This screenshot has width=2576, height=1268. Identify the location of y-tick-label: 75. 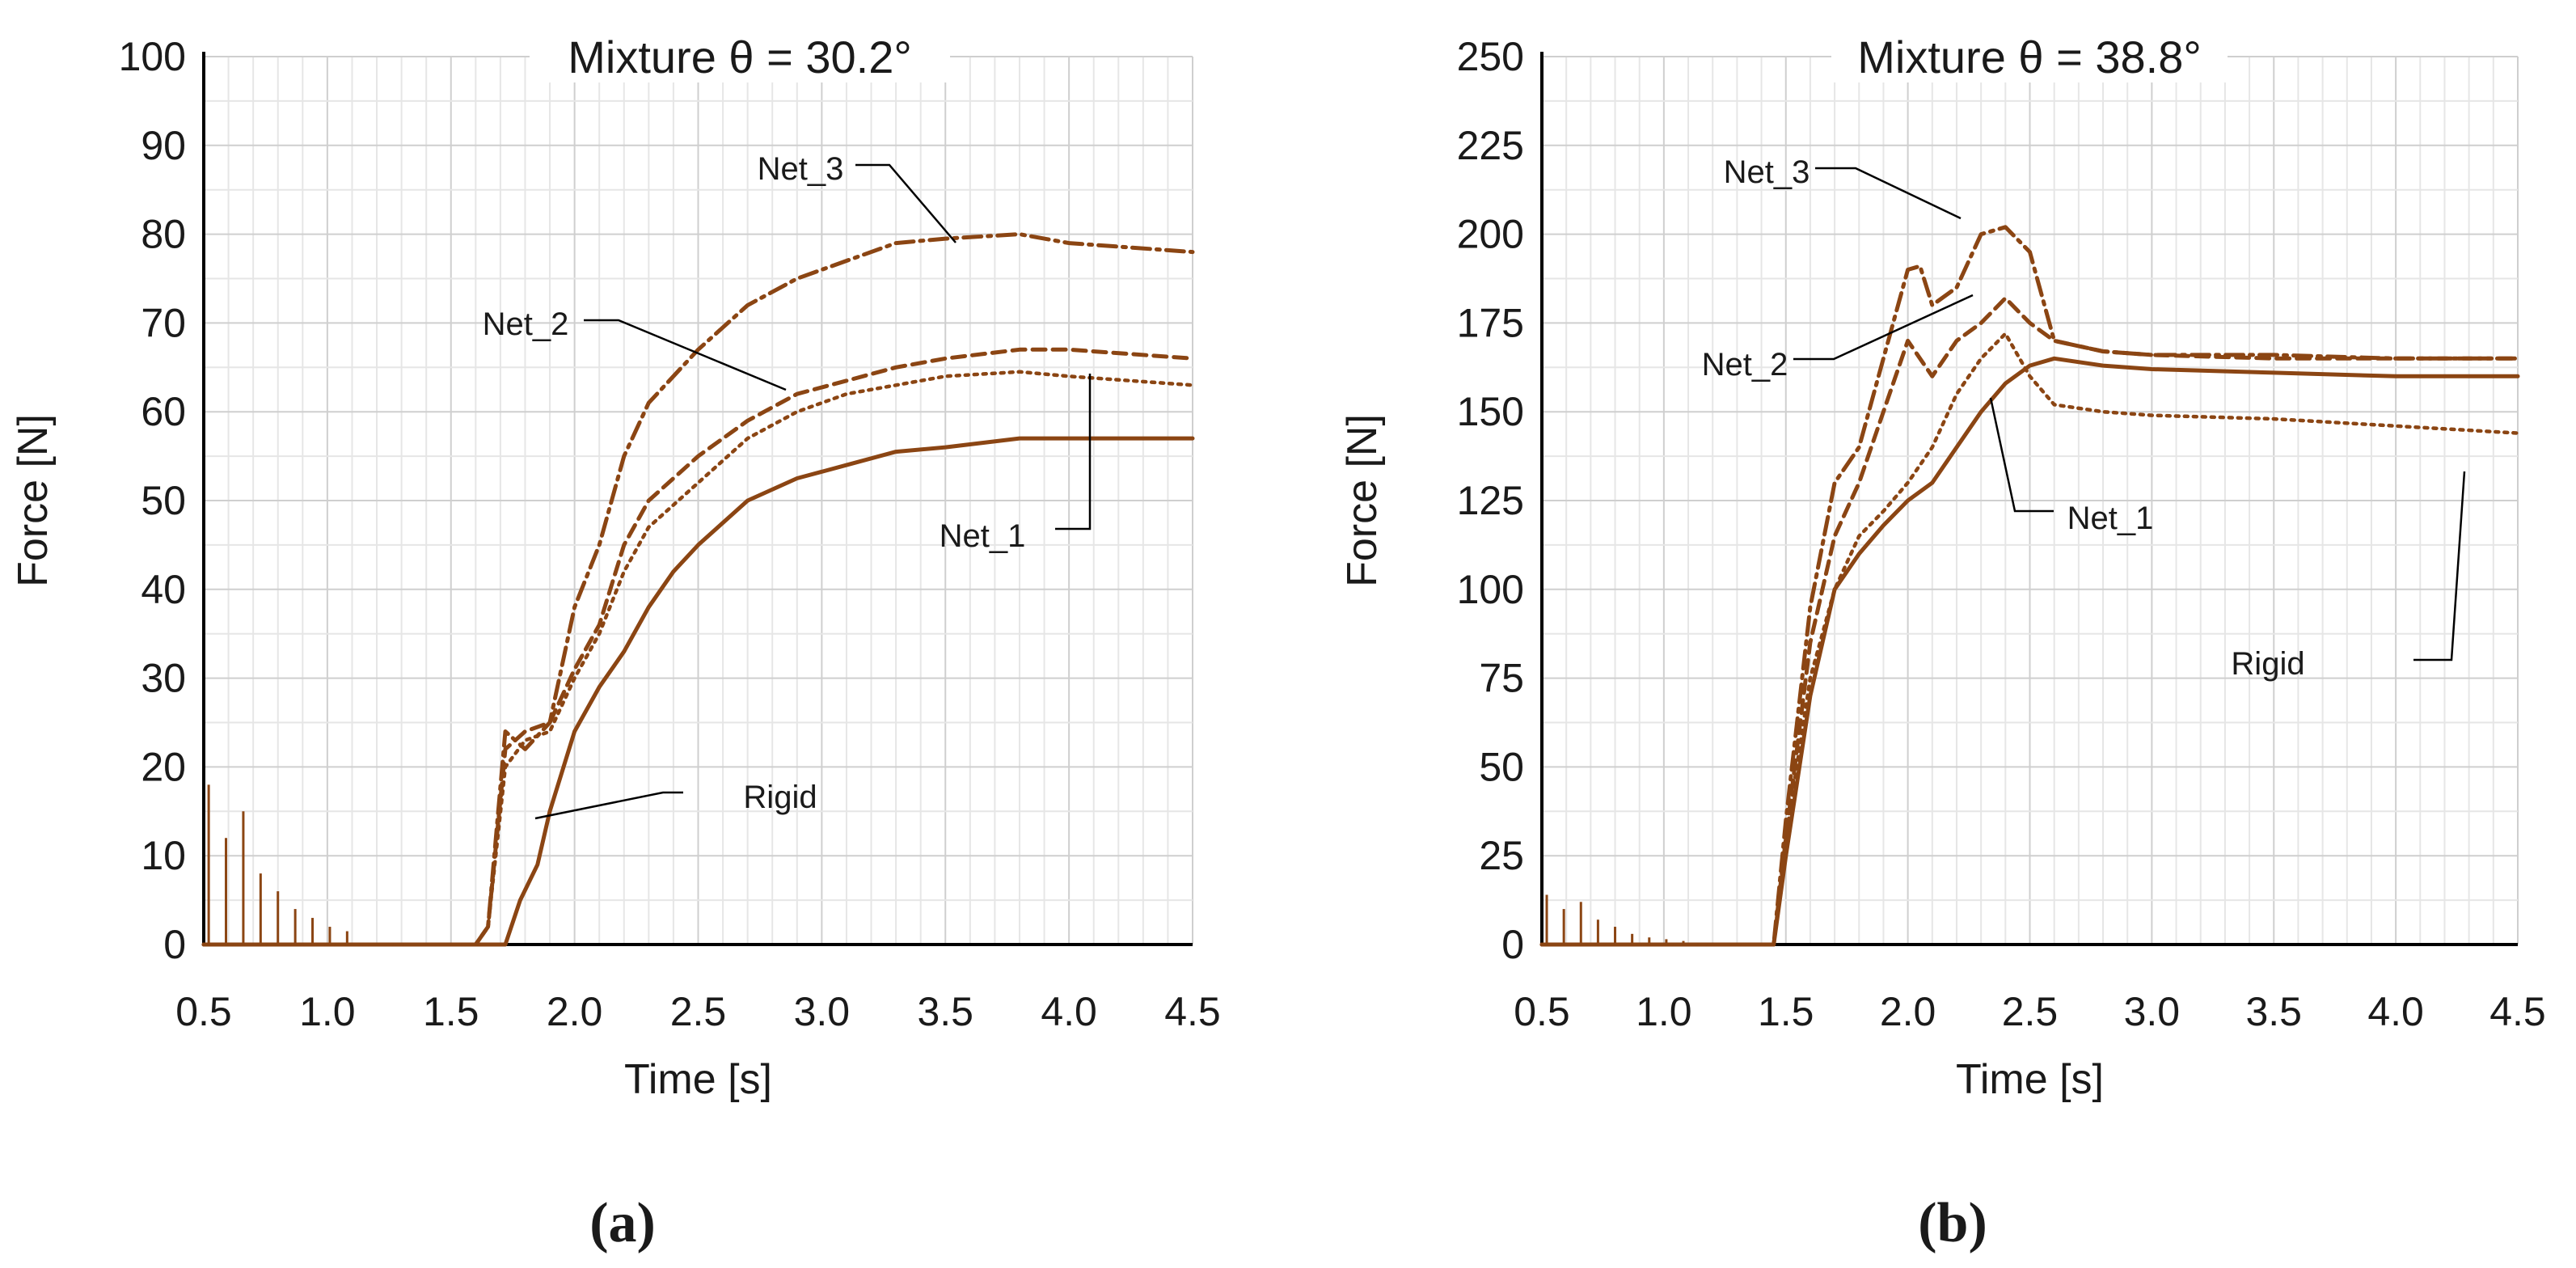
(1501, 678).